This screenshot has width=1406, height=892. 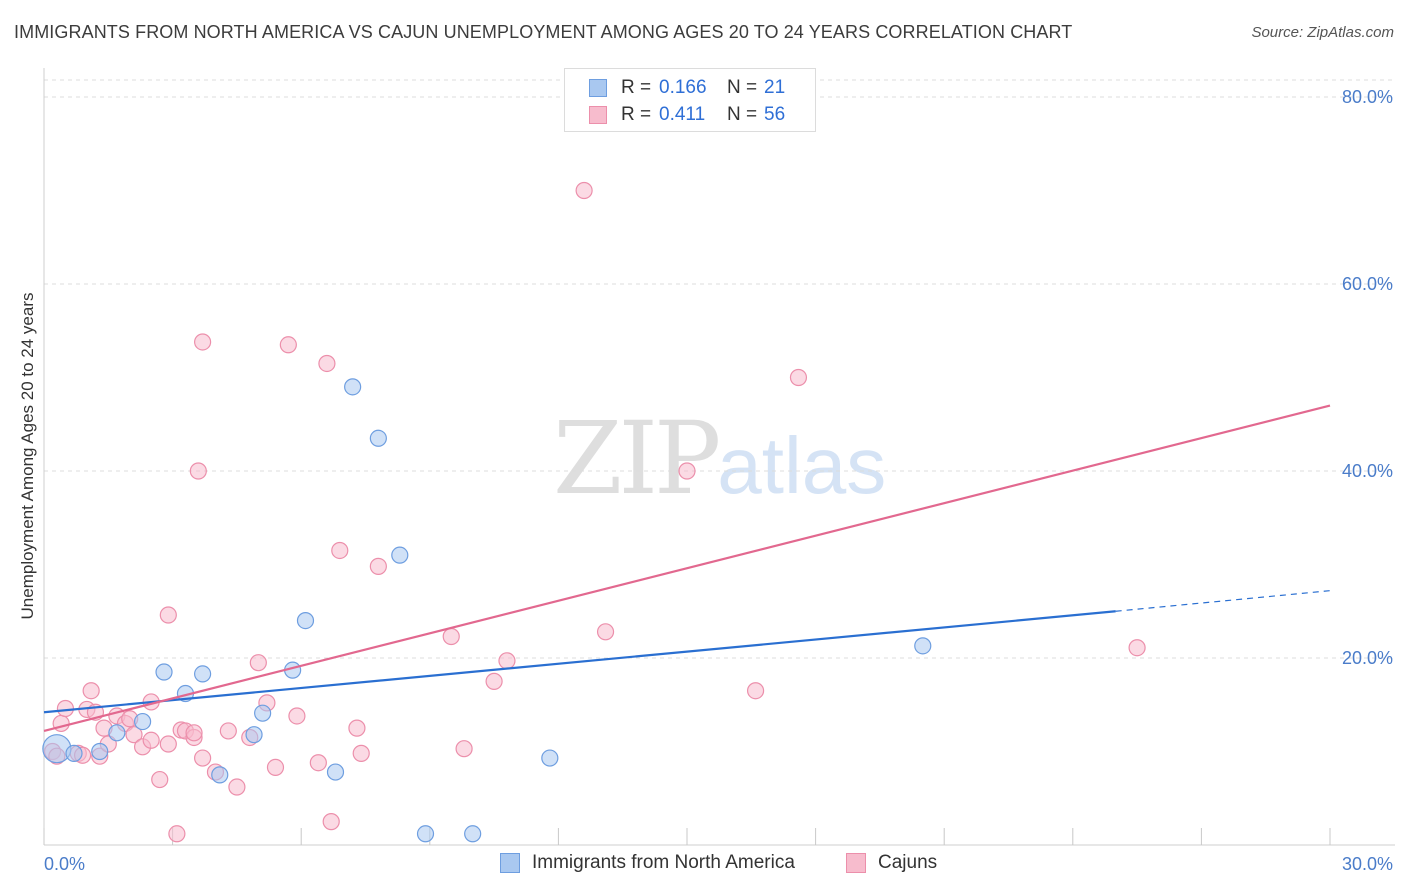 What do you see at coordinates (775, 87) in the screenshot?
I see `legend-n-value: 21` at bounding box center [775, 87].